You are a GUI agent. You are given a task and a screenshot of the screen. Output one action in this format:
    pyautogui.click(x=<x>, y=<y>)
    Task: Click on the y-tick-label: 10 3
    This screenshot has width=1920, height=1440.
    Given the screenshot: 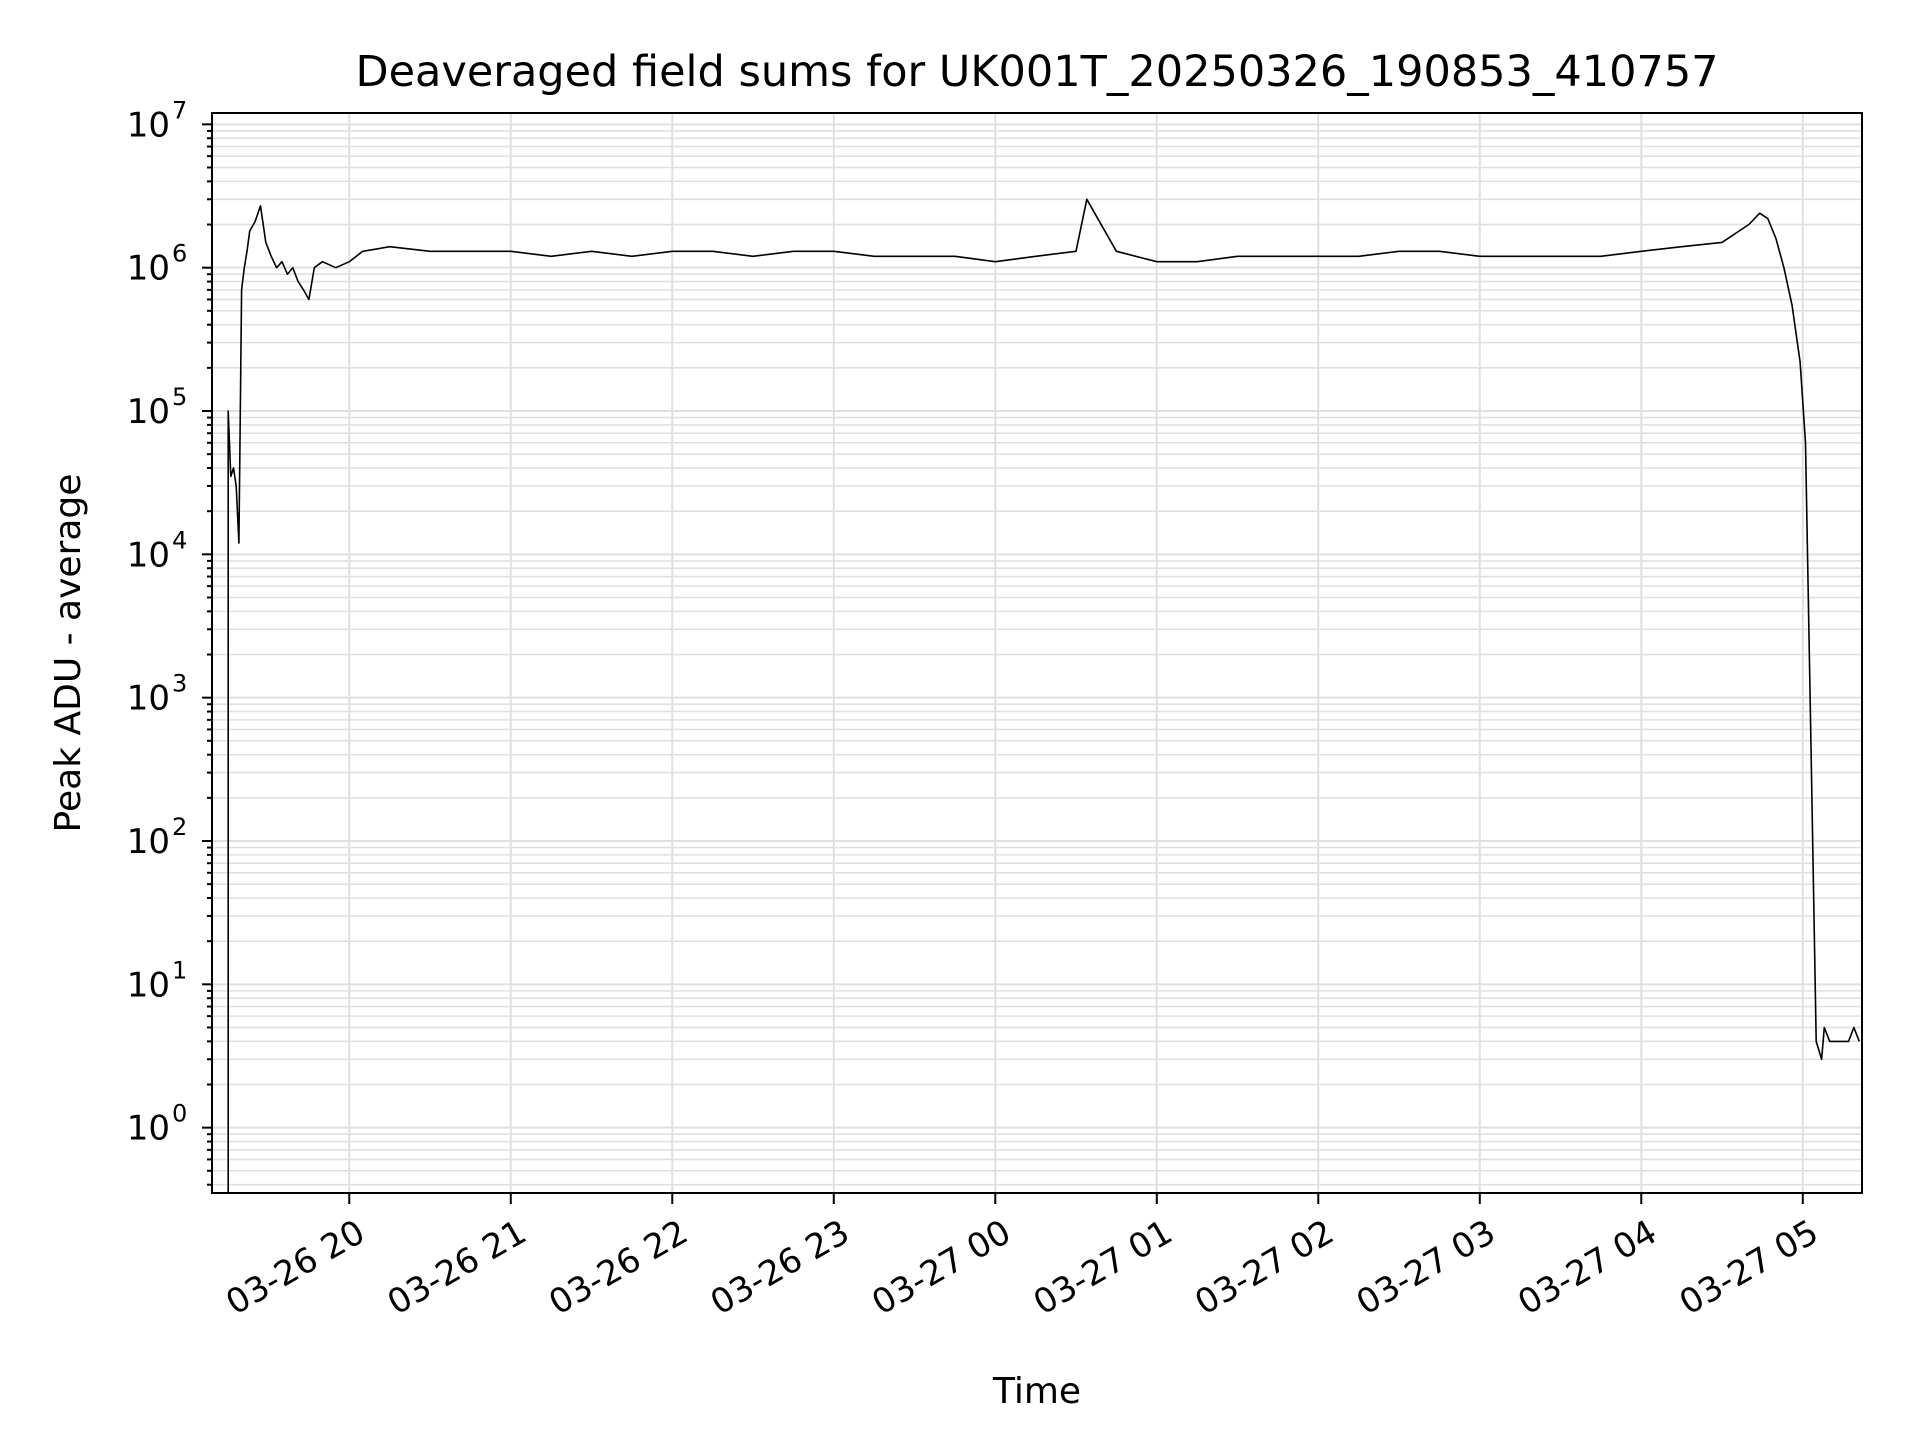 What is the action you would take?
    pyautogui.click(x=157, y=694)
    